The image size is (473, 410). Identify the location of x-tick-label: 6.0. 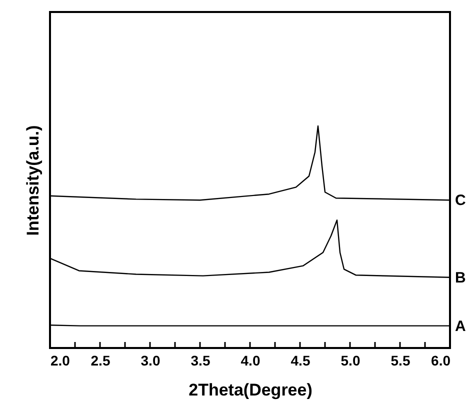
(441, 360).